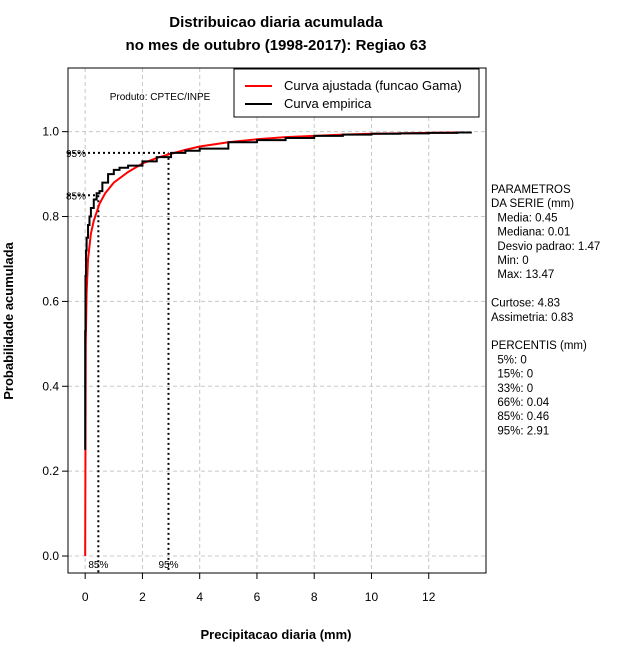  I want to click on y-tick-label-4: 0.8, so click(50, 217).